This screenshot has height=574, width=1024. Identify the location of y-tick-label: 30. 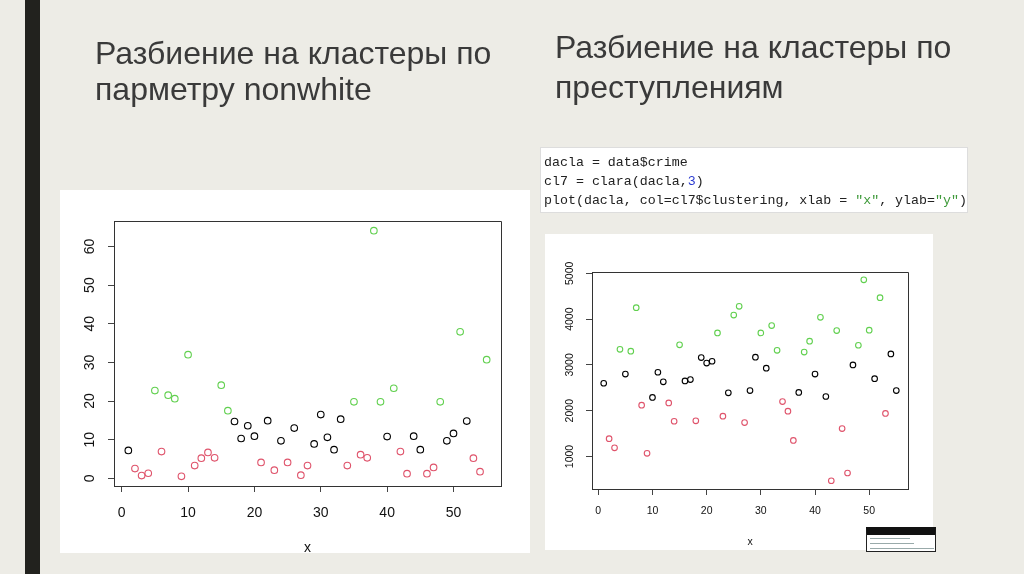
(88, 362).